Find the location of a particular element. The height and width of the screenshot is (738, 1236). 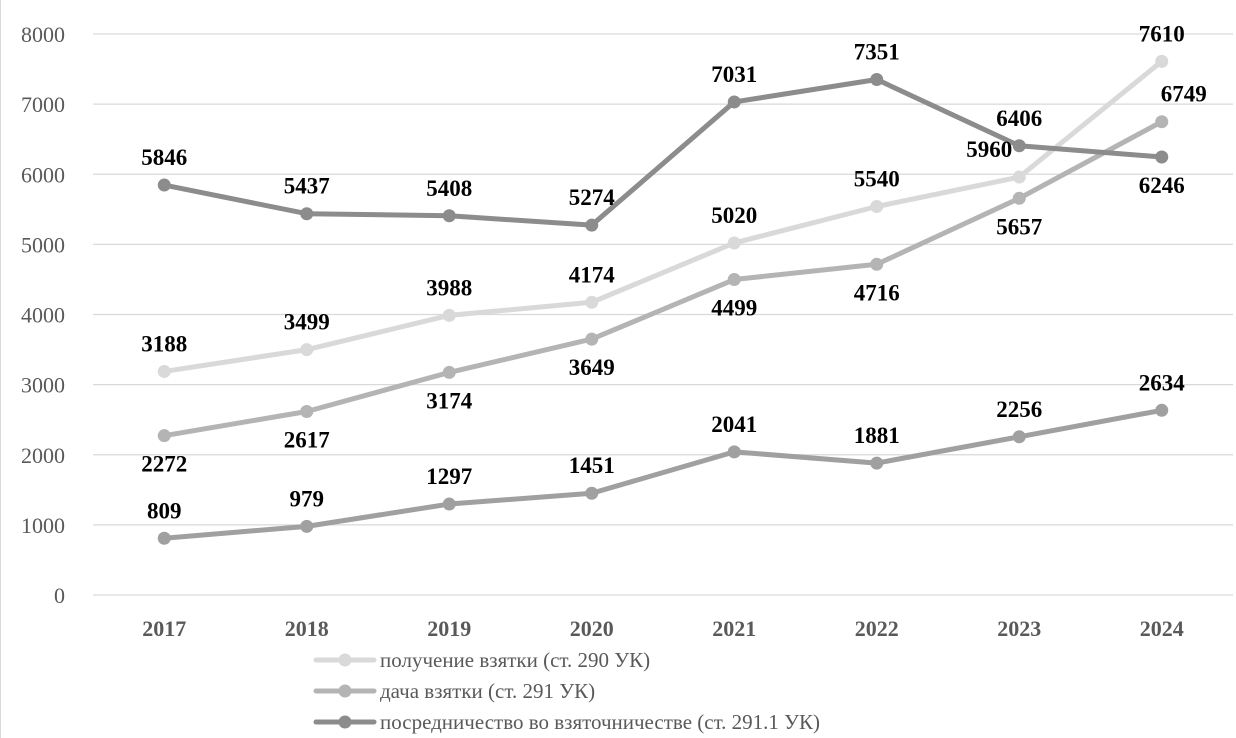

data-label: 7351 is located at coordinates (877, 52).